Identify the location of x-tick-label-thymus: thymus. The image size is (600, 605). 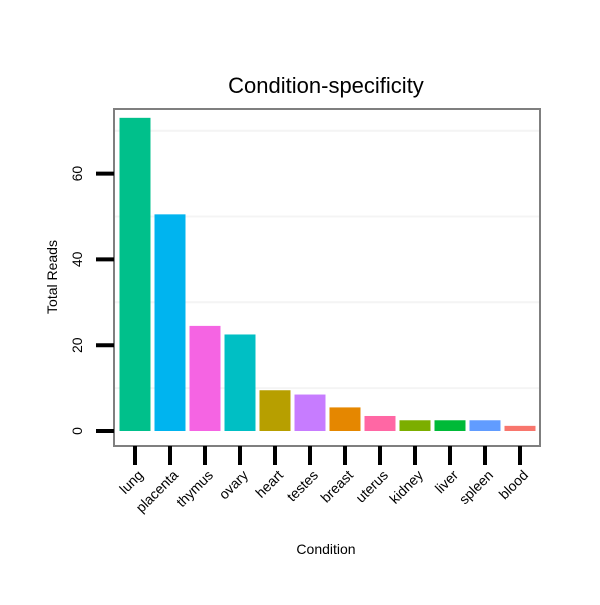
(194, 488).